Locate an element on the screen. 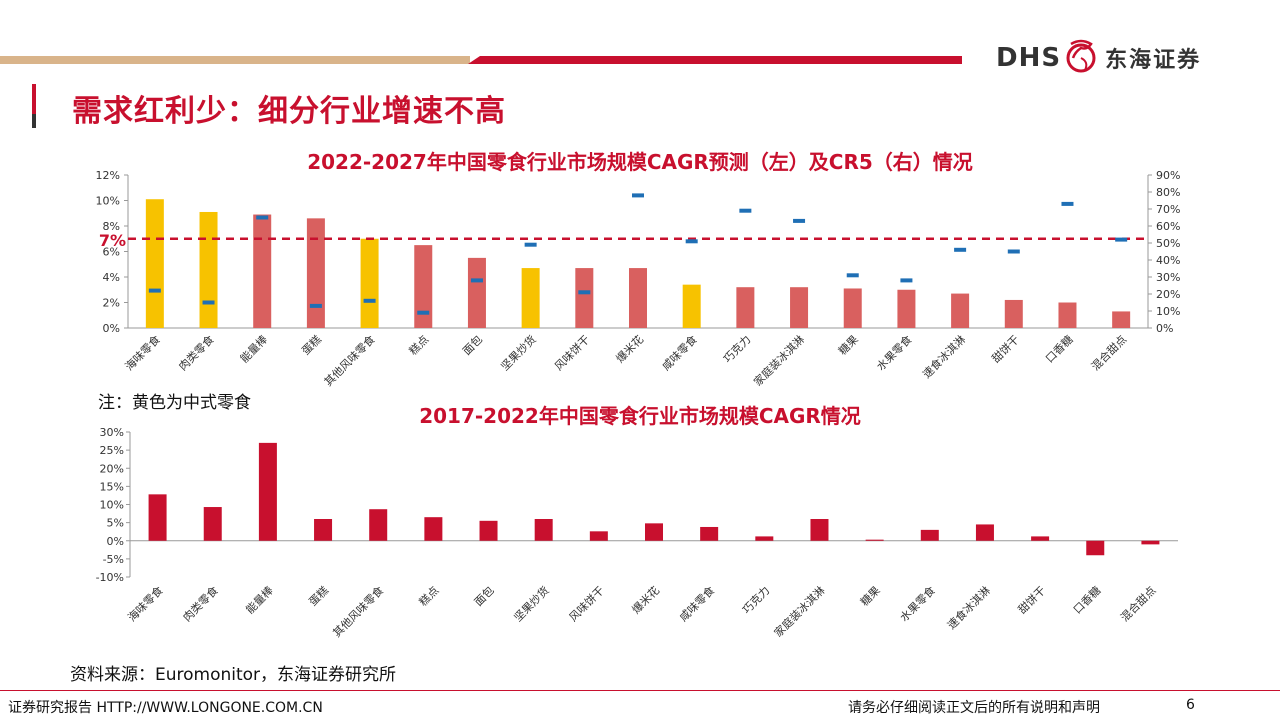 The width and height of the screenshot is (1280, 720). logo-company-name: 东海证券 is located at coordinates (1153, 60).